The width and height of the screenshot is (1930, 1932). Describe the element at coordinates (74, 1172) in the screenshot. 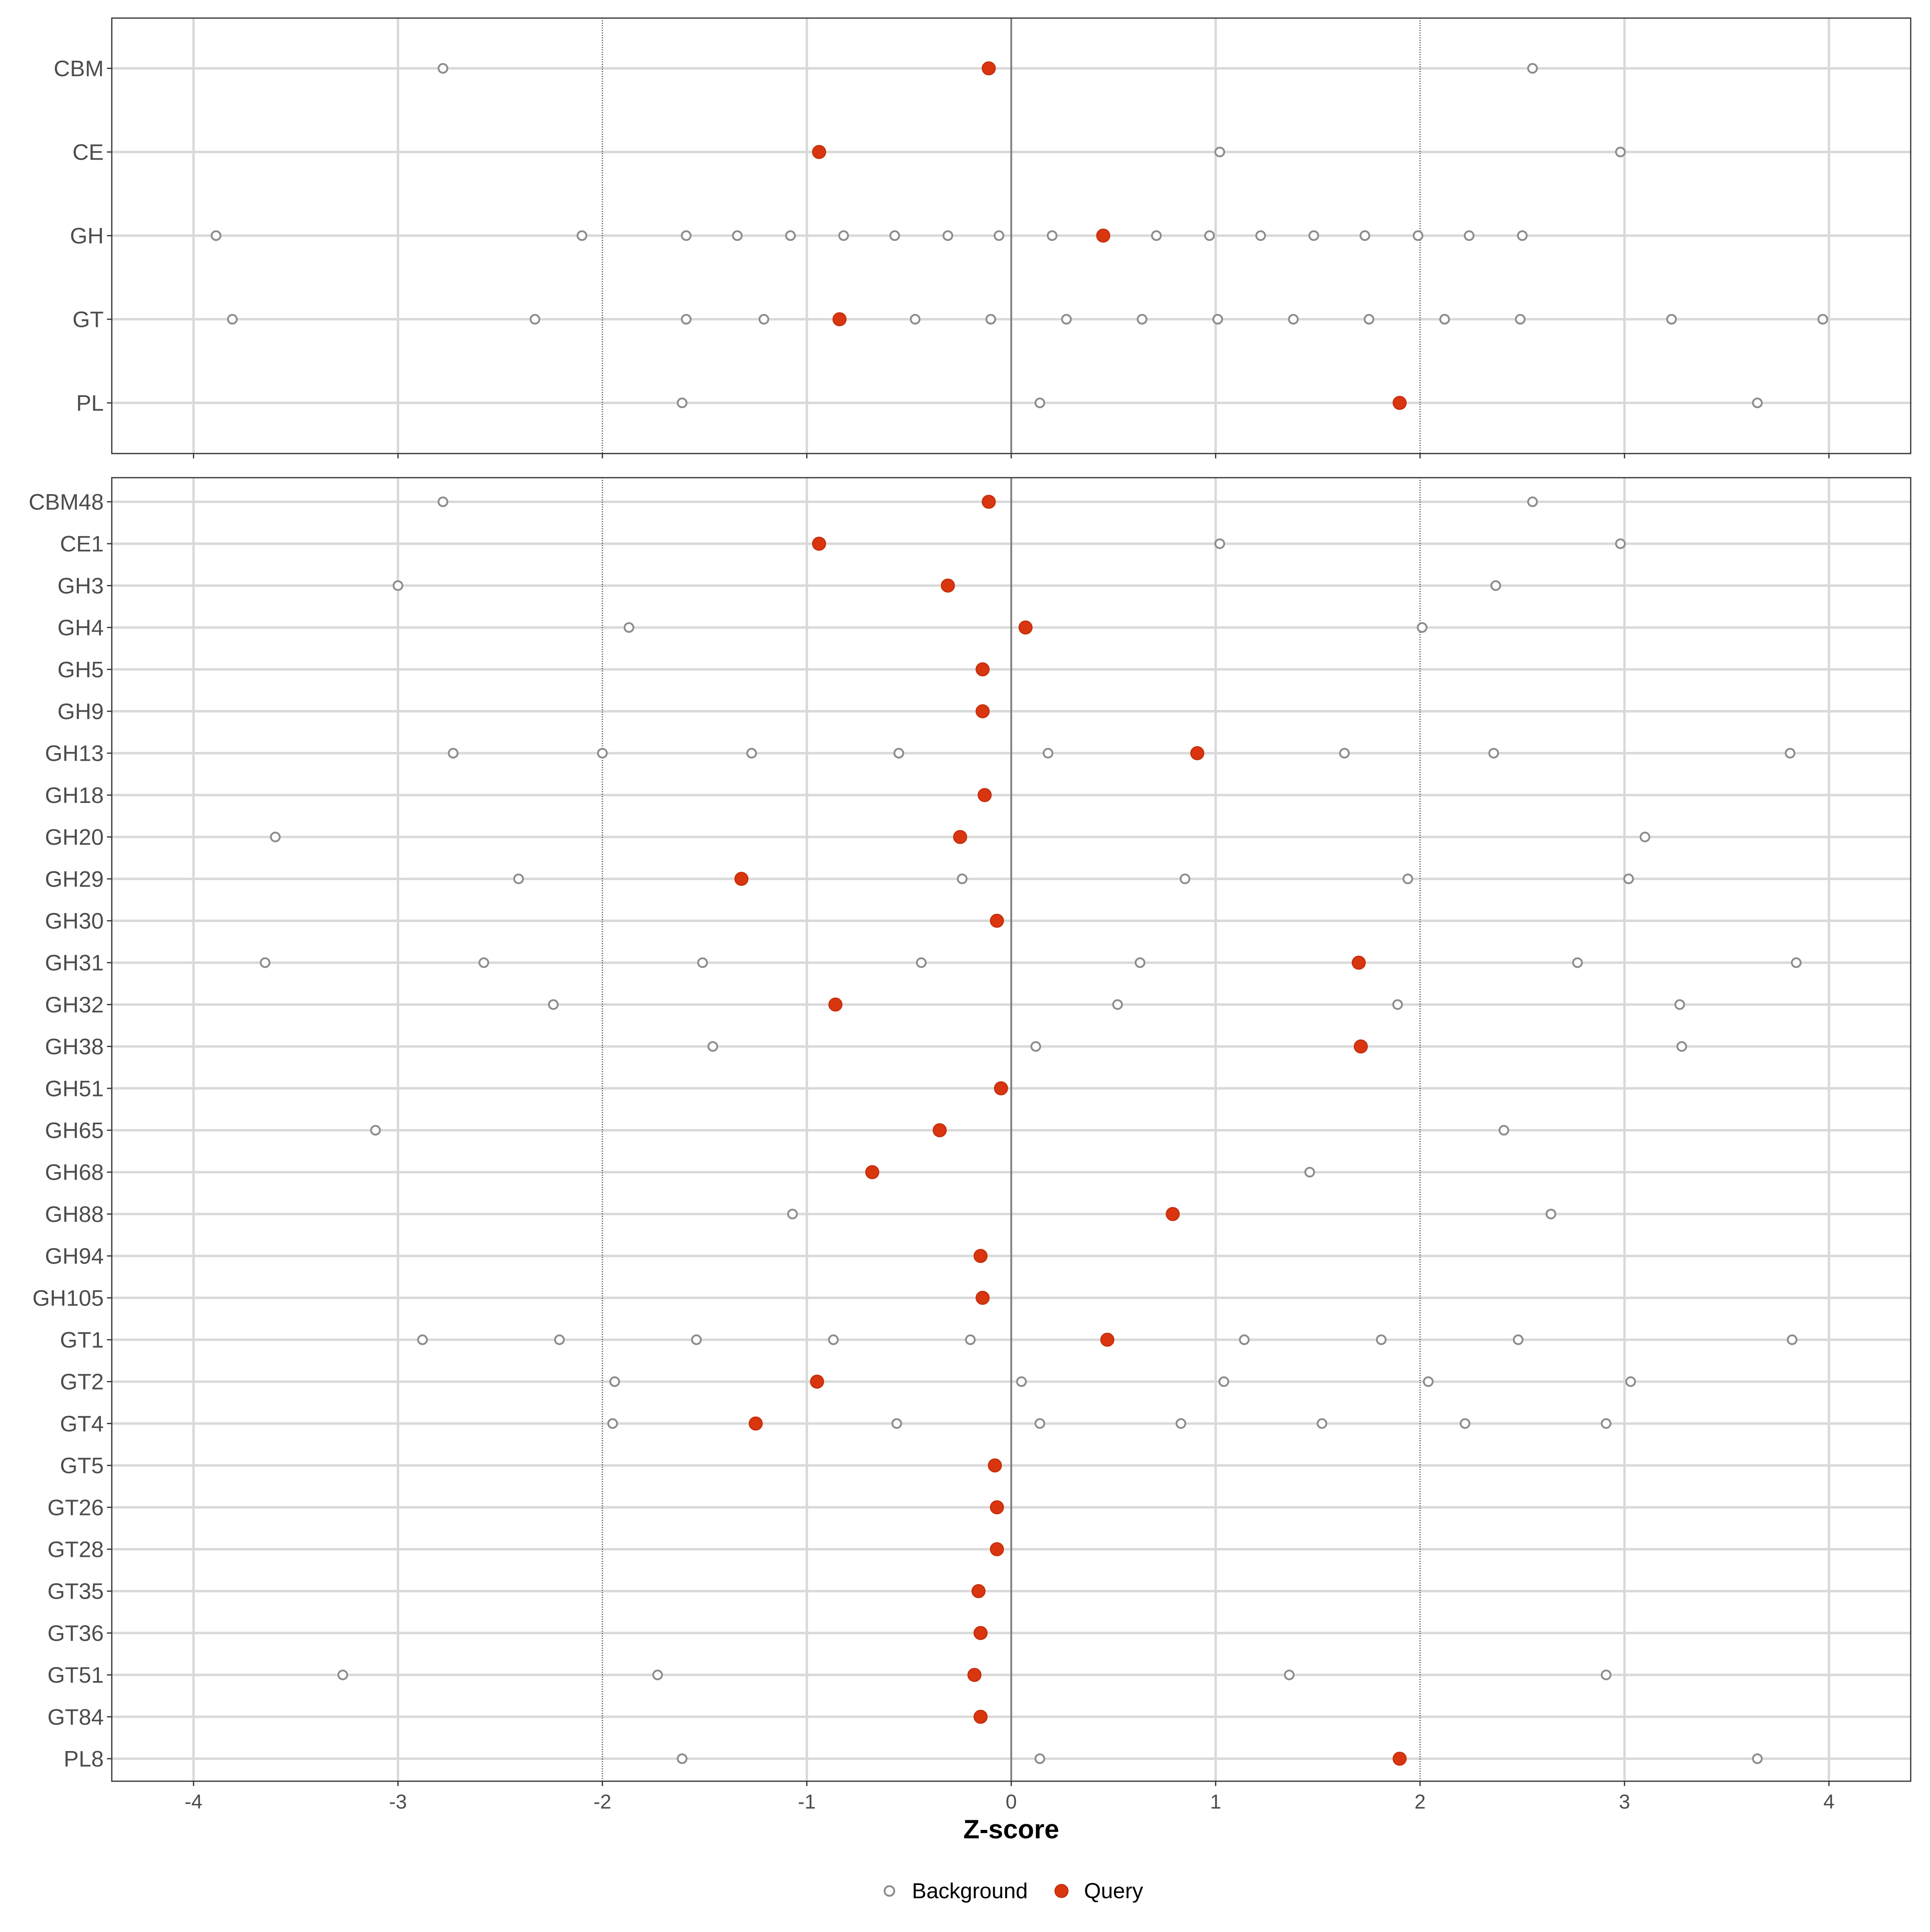

I see `ytick-label-GH68: GH68` at that location.